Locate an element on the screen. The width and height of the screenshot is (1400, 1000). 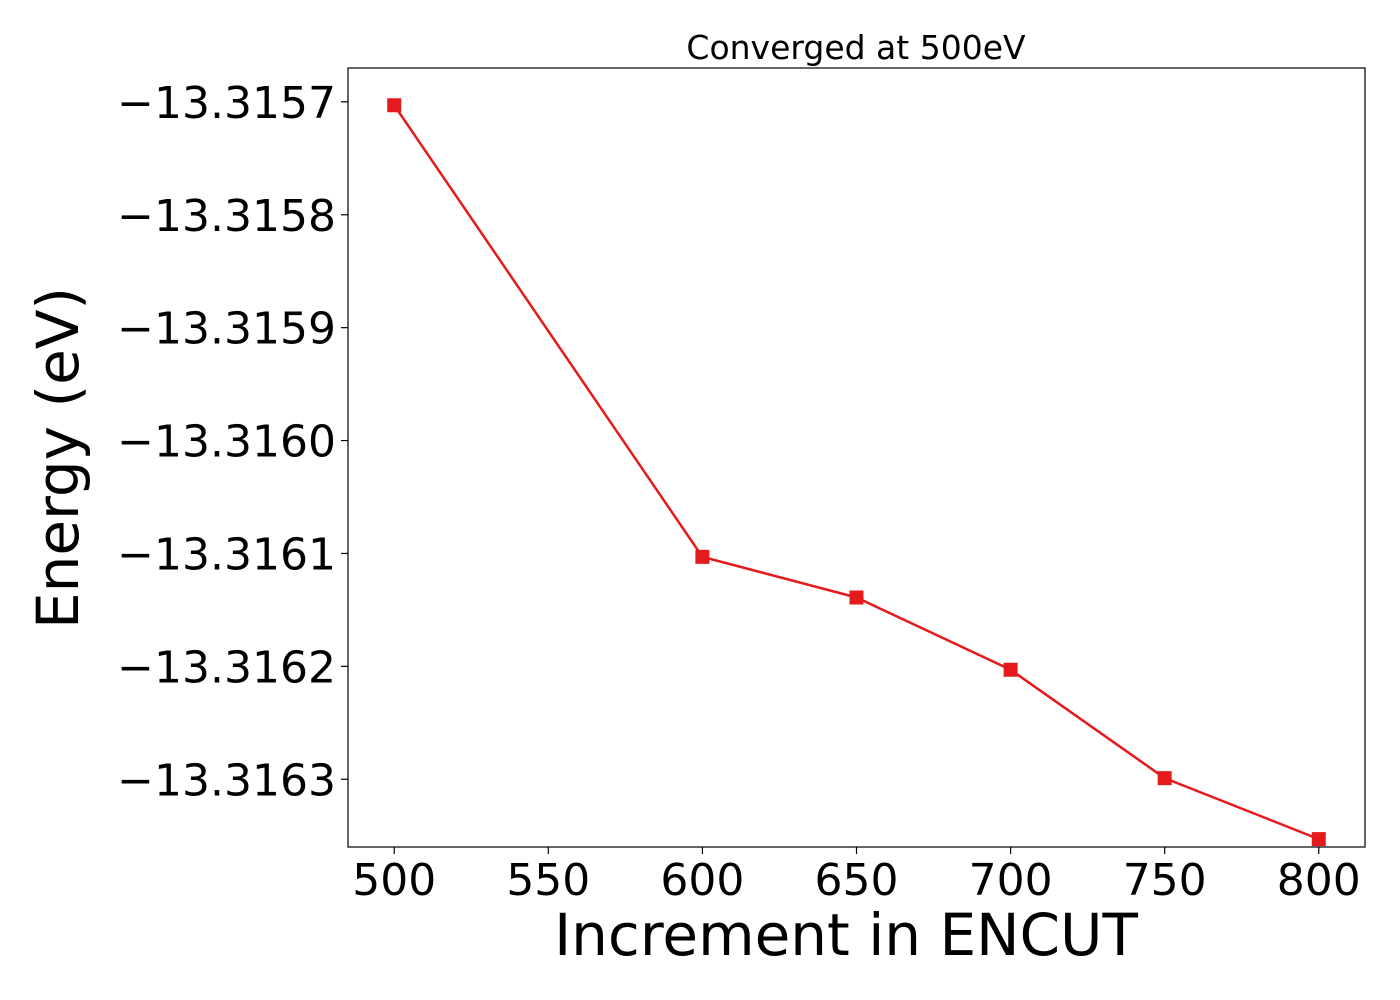
x-tick-label: 500 is located at coordinates (394, 880).